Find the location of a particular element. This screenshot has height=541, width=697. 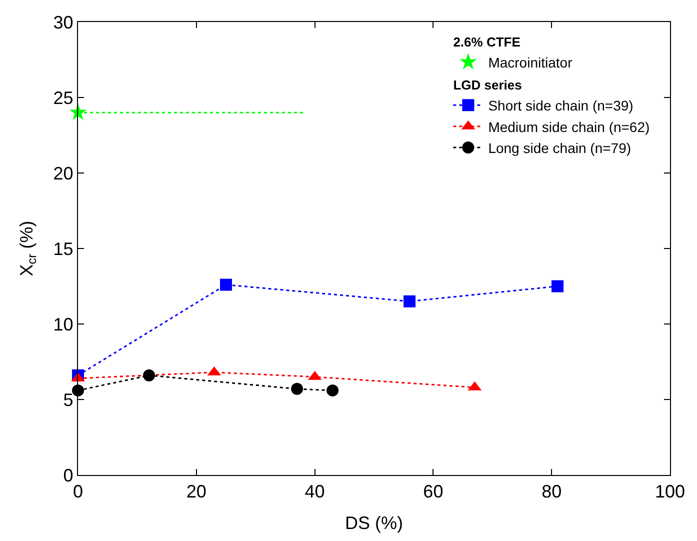

x-tick-label: 20 is located at coordinates (196, 492).